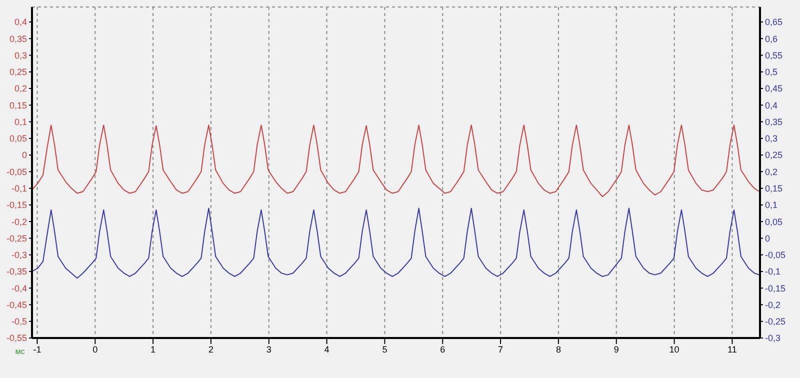 Image resolution: width=800 pixels, height=378 pixels. Describe the element at coordinates (16, 171) in the screenshot. I see `y-tick-label: -0,05` at that location.